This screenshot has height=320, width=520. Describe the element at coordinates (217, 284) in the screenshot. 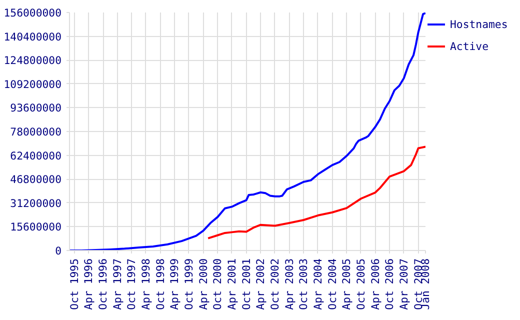

I see `x-tick-label: Oct 2000` at that location.